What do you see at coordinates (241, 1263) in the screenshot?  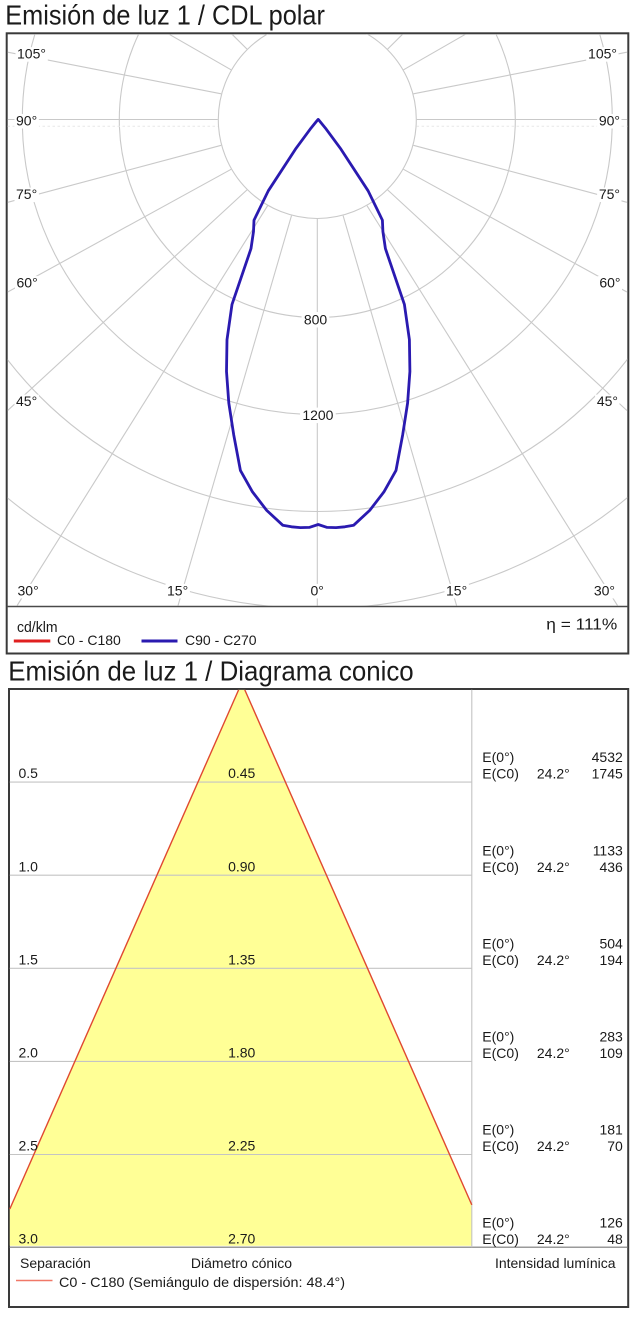 I see `svg-text: Diámetro cónico` at bounding box center [241, 1263].